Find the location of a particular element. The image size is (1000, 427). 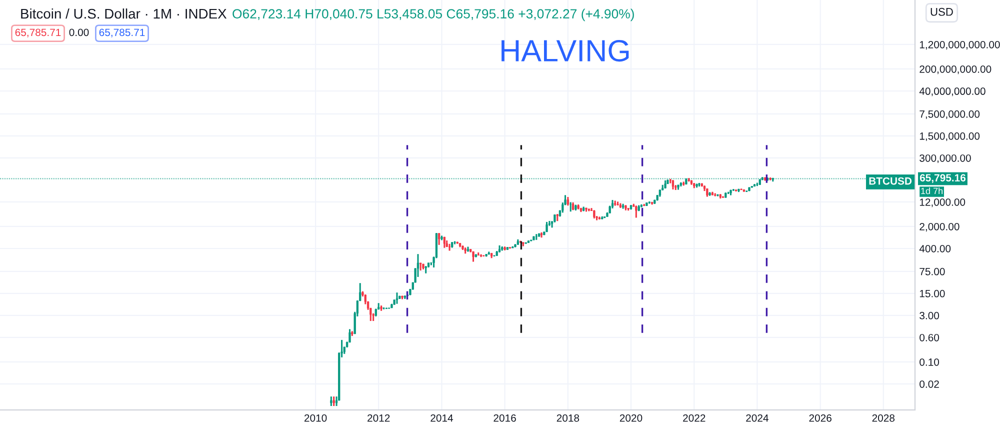

x-tick-label: 2028 is located at coordinates (883, 418).